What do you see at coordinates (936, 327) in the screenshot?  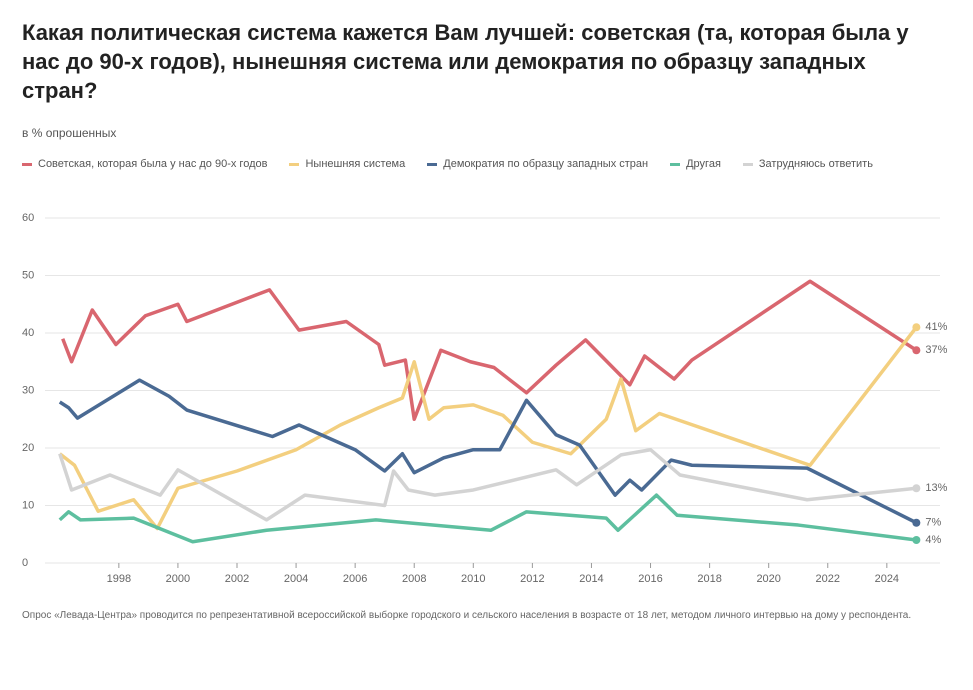 I see `value-label: 41%` at bounding box center [936, 327].